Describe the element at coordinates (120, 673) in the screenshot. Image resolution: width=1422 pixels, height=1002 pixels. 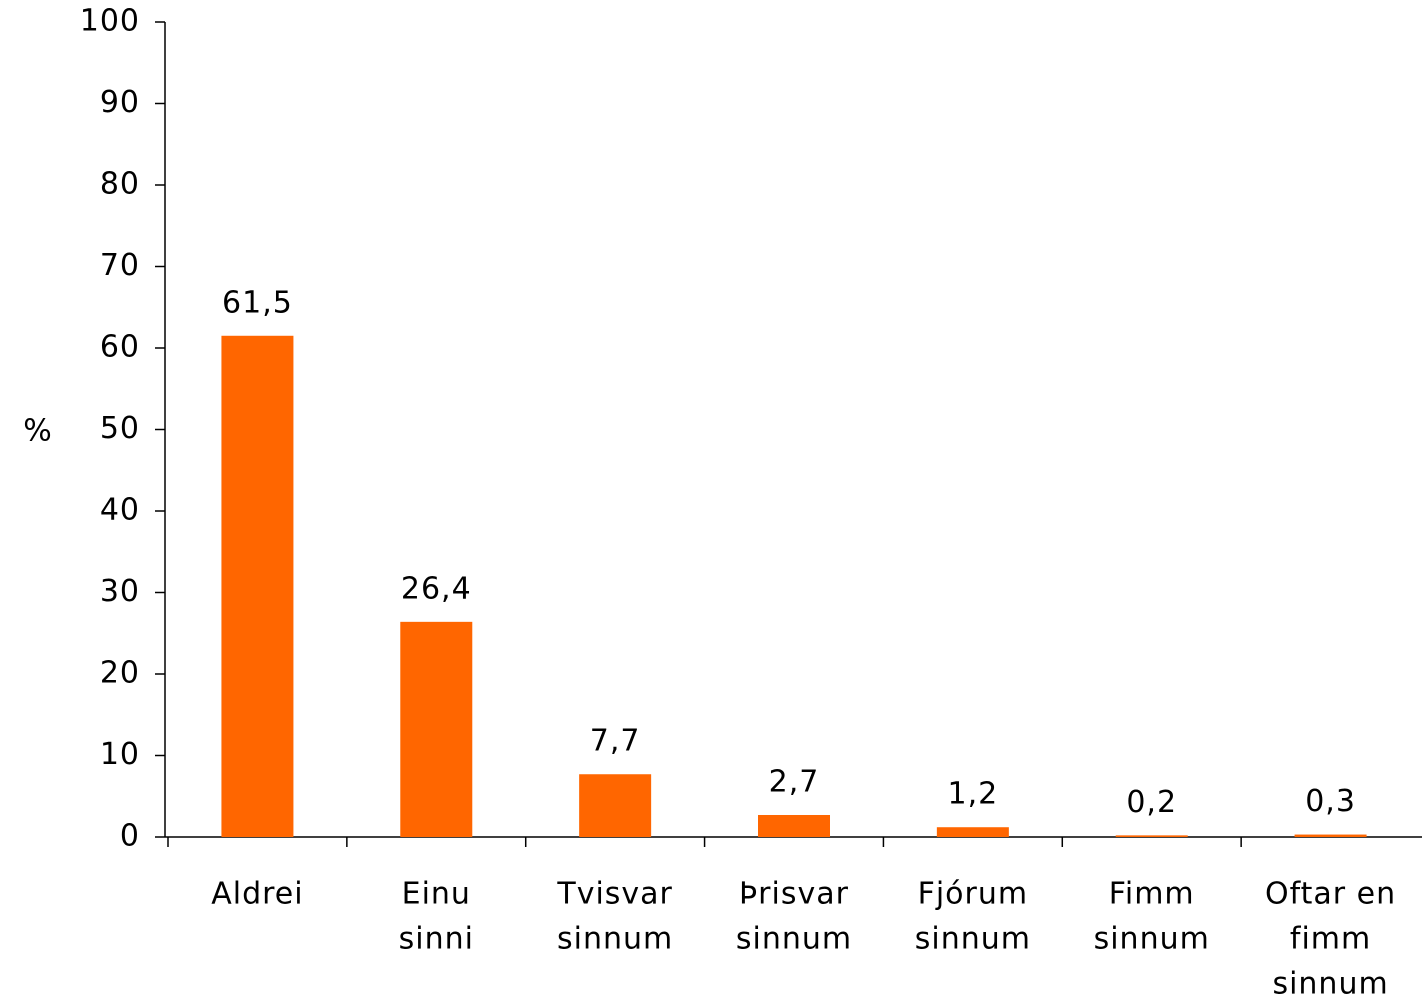
I see `y-tick-label: 20` at that location.